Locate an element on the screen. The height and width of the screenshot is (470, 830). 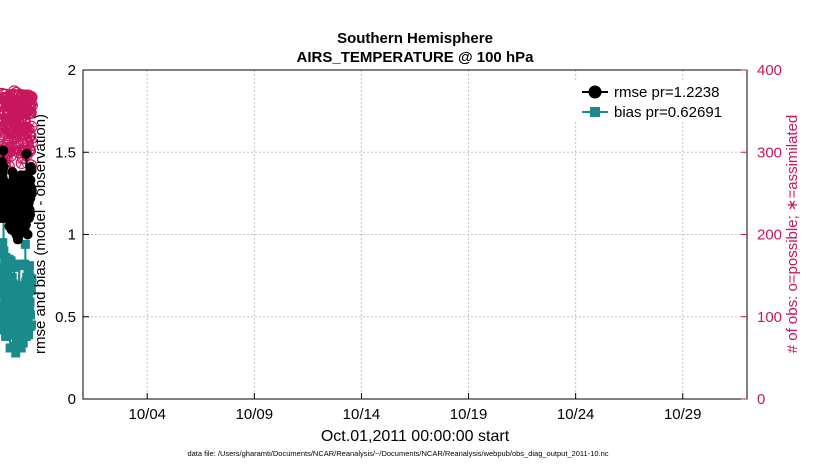
y-tick-label-right: 300 is located at coordinates (769, 152).